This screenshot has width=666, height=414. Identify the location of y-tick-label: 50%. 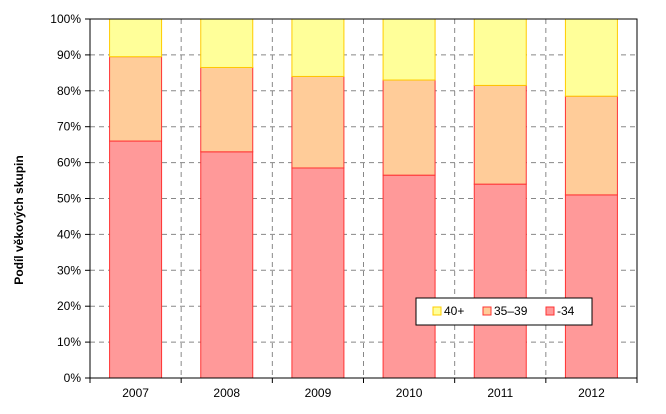
(69, 199).